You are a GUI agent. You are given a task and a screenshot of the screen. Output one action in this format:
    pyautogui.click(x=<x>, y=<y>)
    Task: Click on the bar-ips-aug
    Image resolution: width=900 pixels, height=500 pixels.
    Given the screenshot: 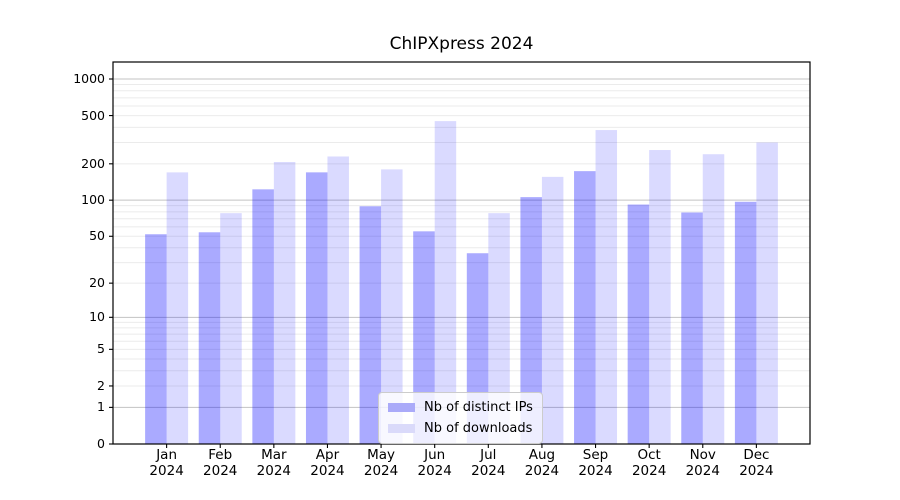 What is the action you would take?
    pyautogui.click(x=531, y=320)
    